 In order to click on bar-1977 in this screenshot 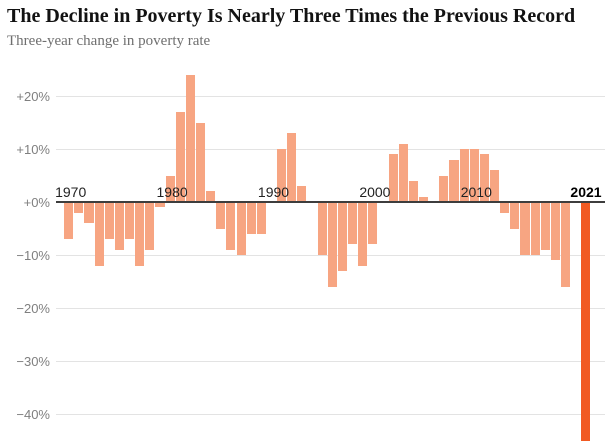, I will do `click(140, 234)`.